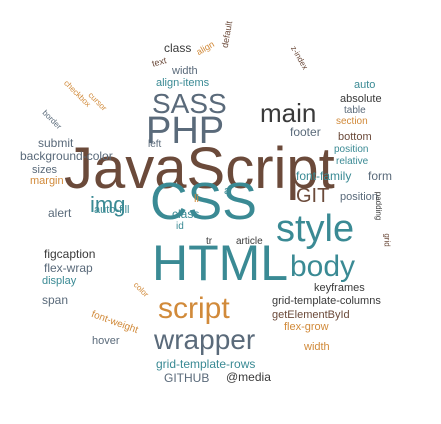  What do you see at coordinates (339, 288) in the screenshot?
I see `word-keyframes: keyframes` at bounding box center [339, 288].